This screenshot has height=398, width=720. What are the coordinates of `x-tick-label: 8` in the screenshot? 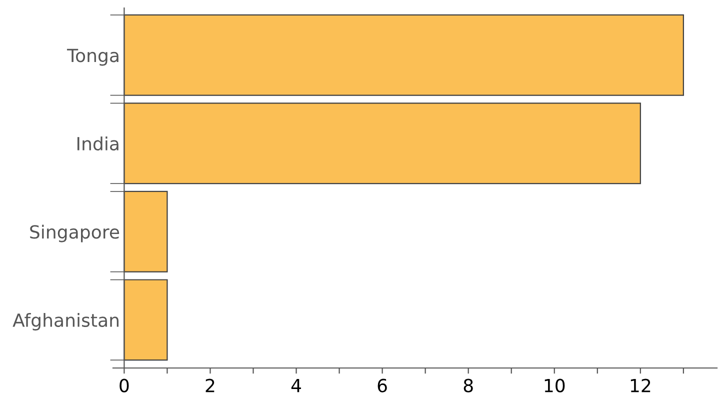 It's located at (468, 385).